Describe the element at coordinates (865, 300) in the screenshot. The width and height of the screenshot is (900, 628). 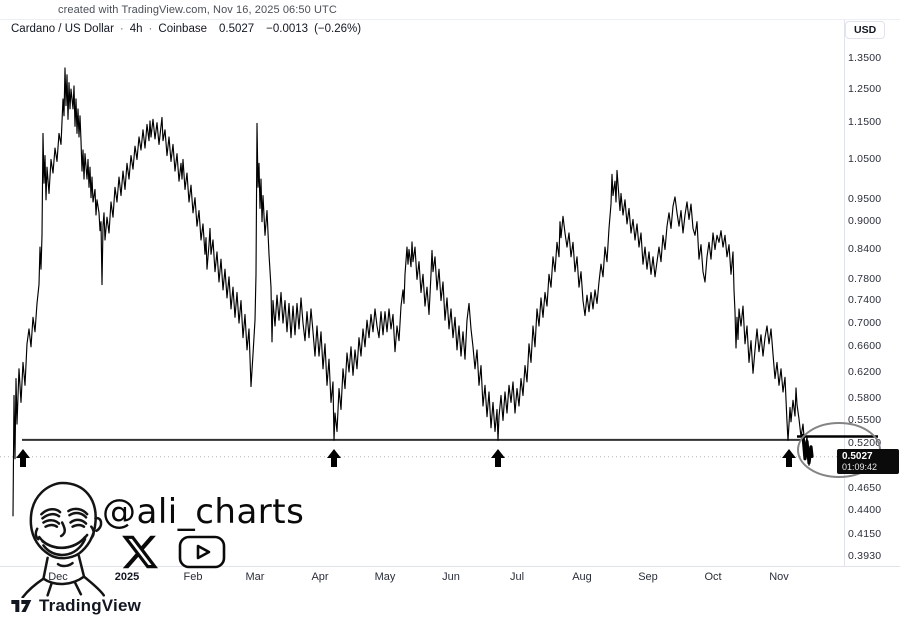
I see `price-tick: 0.7400` at that location.